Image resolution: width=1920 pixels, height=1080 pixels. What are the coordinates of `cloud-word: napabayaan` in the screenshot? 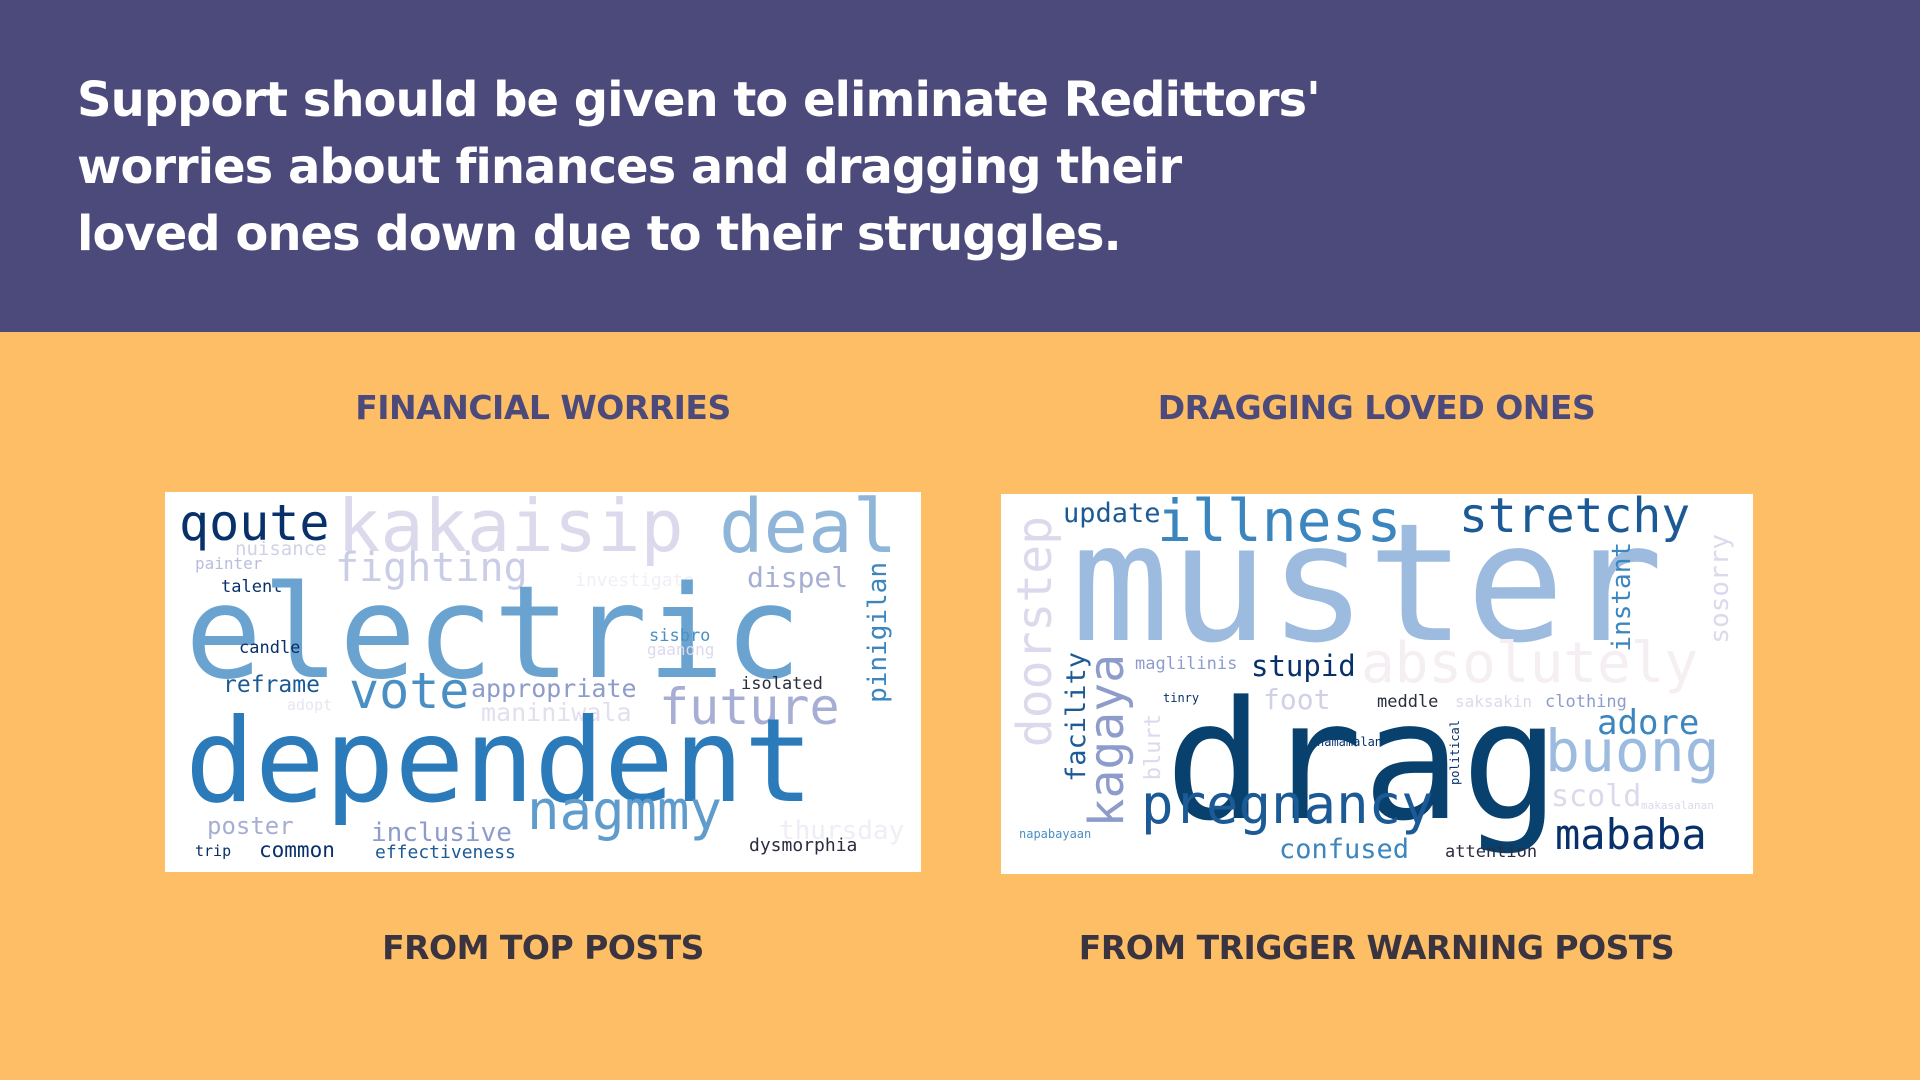 It's located at (1055, 834).